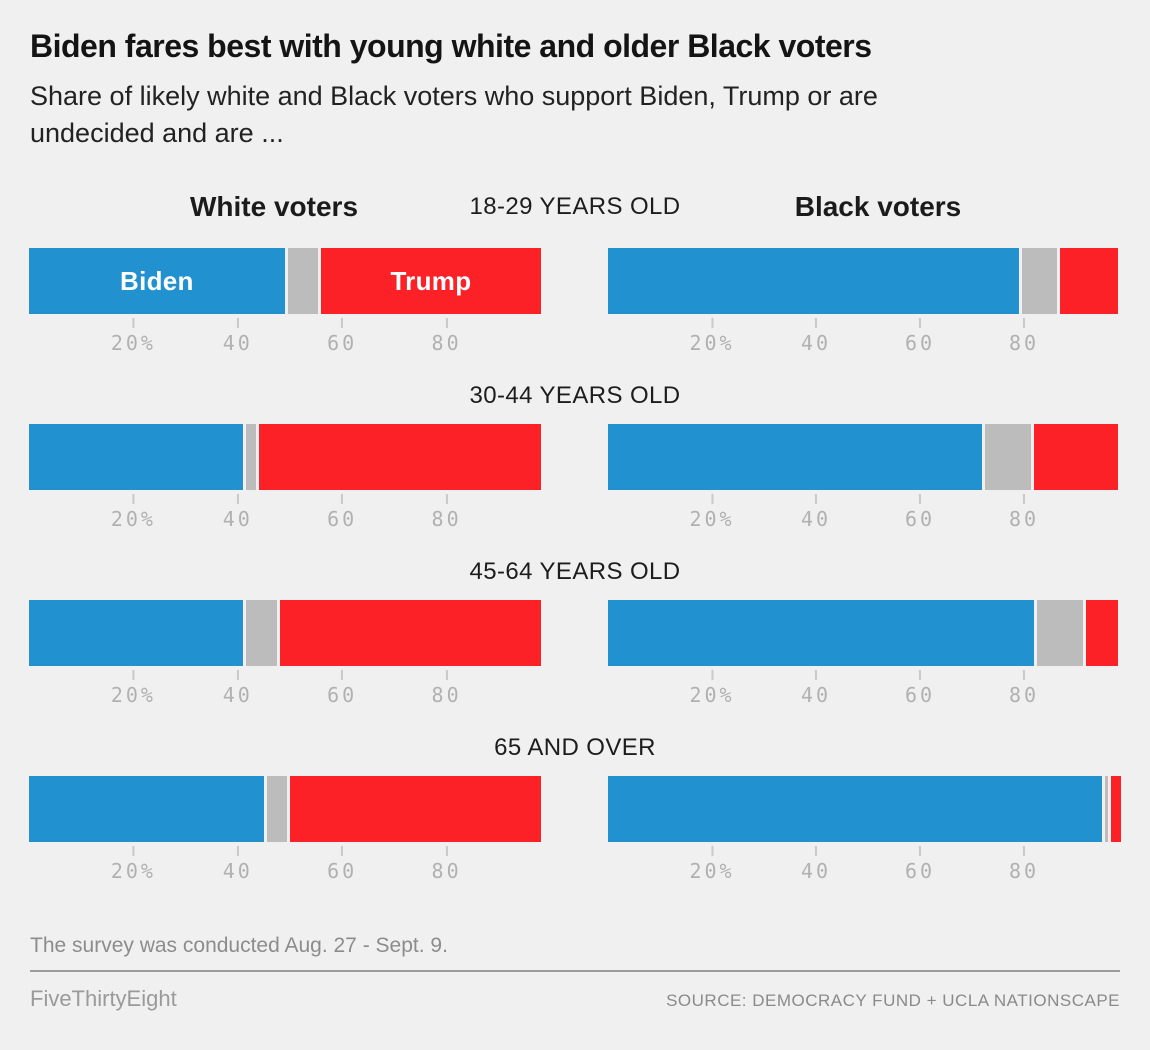 Image resolution: width=1150 pixels, height=1050 pixels. I want to click on row-header: 30-44 YEARS OLD, so click(575, 396).